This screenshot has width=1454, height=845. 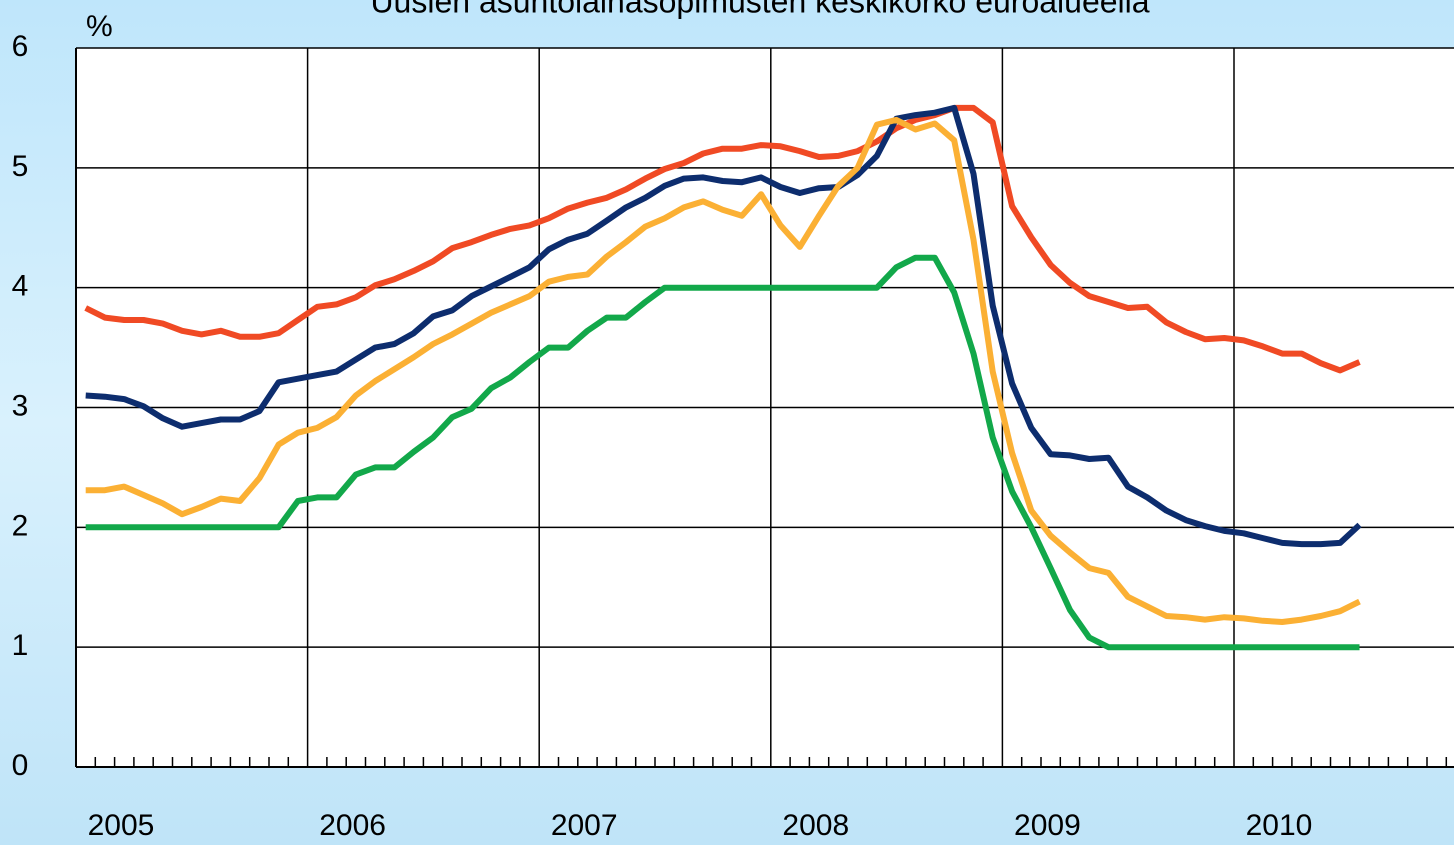 What do you see at coordinates (1047, 825) in the screenshot?
I see `x-tick-label: 2009` at bounding box center [1047, 825].